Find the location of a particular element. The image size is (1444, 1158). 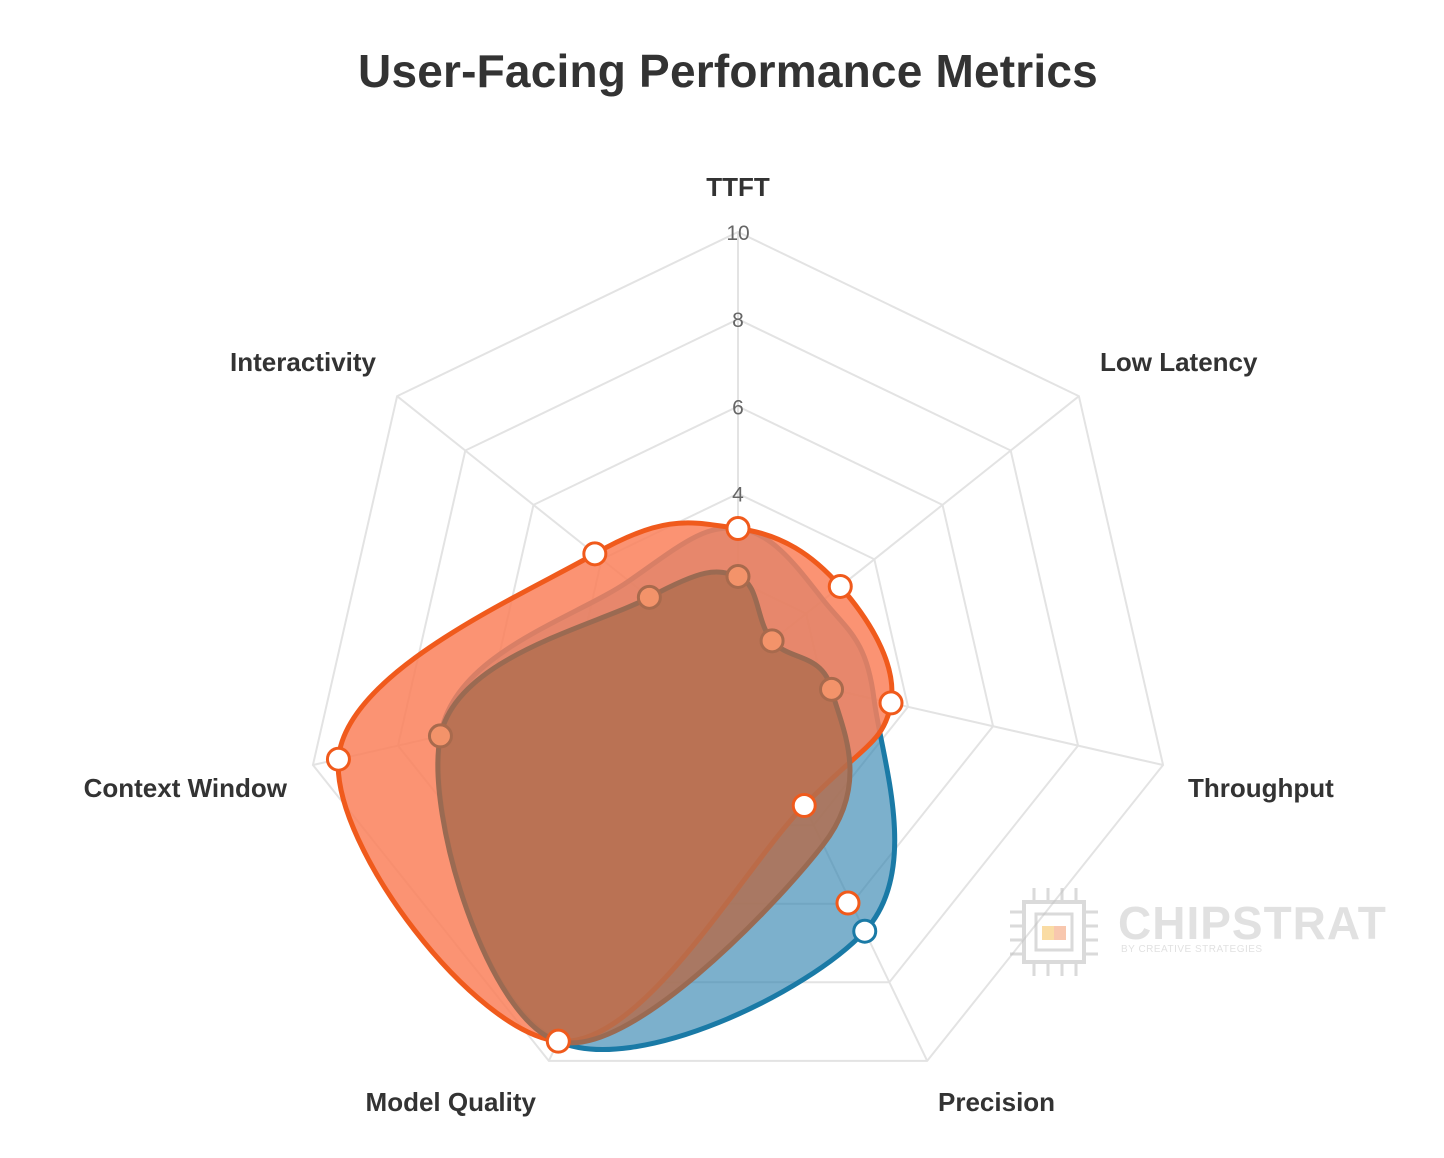

radial-tick-6: 6 is located at coordinates (738, 407).